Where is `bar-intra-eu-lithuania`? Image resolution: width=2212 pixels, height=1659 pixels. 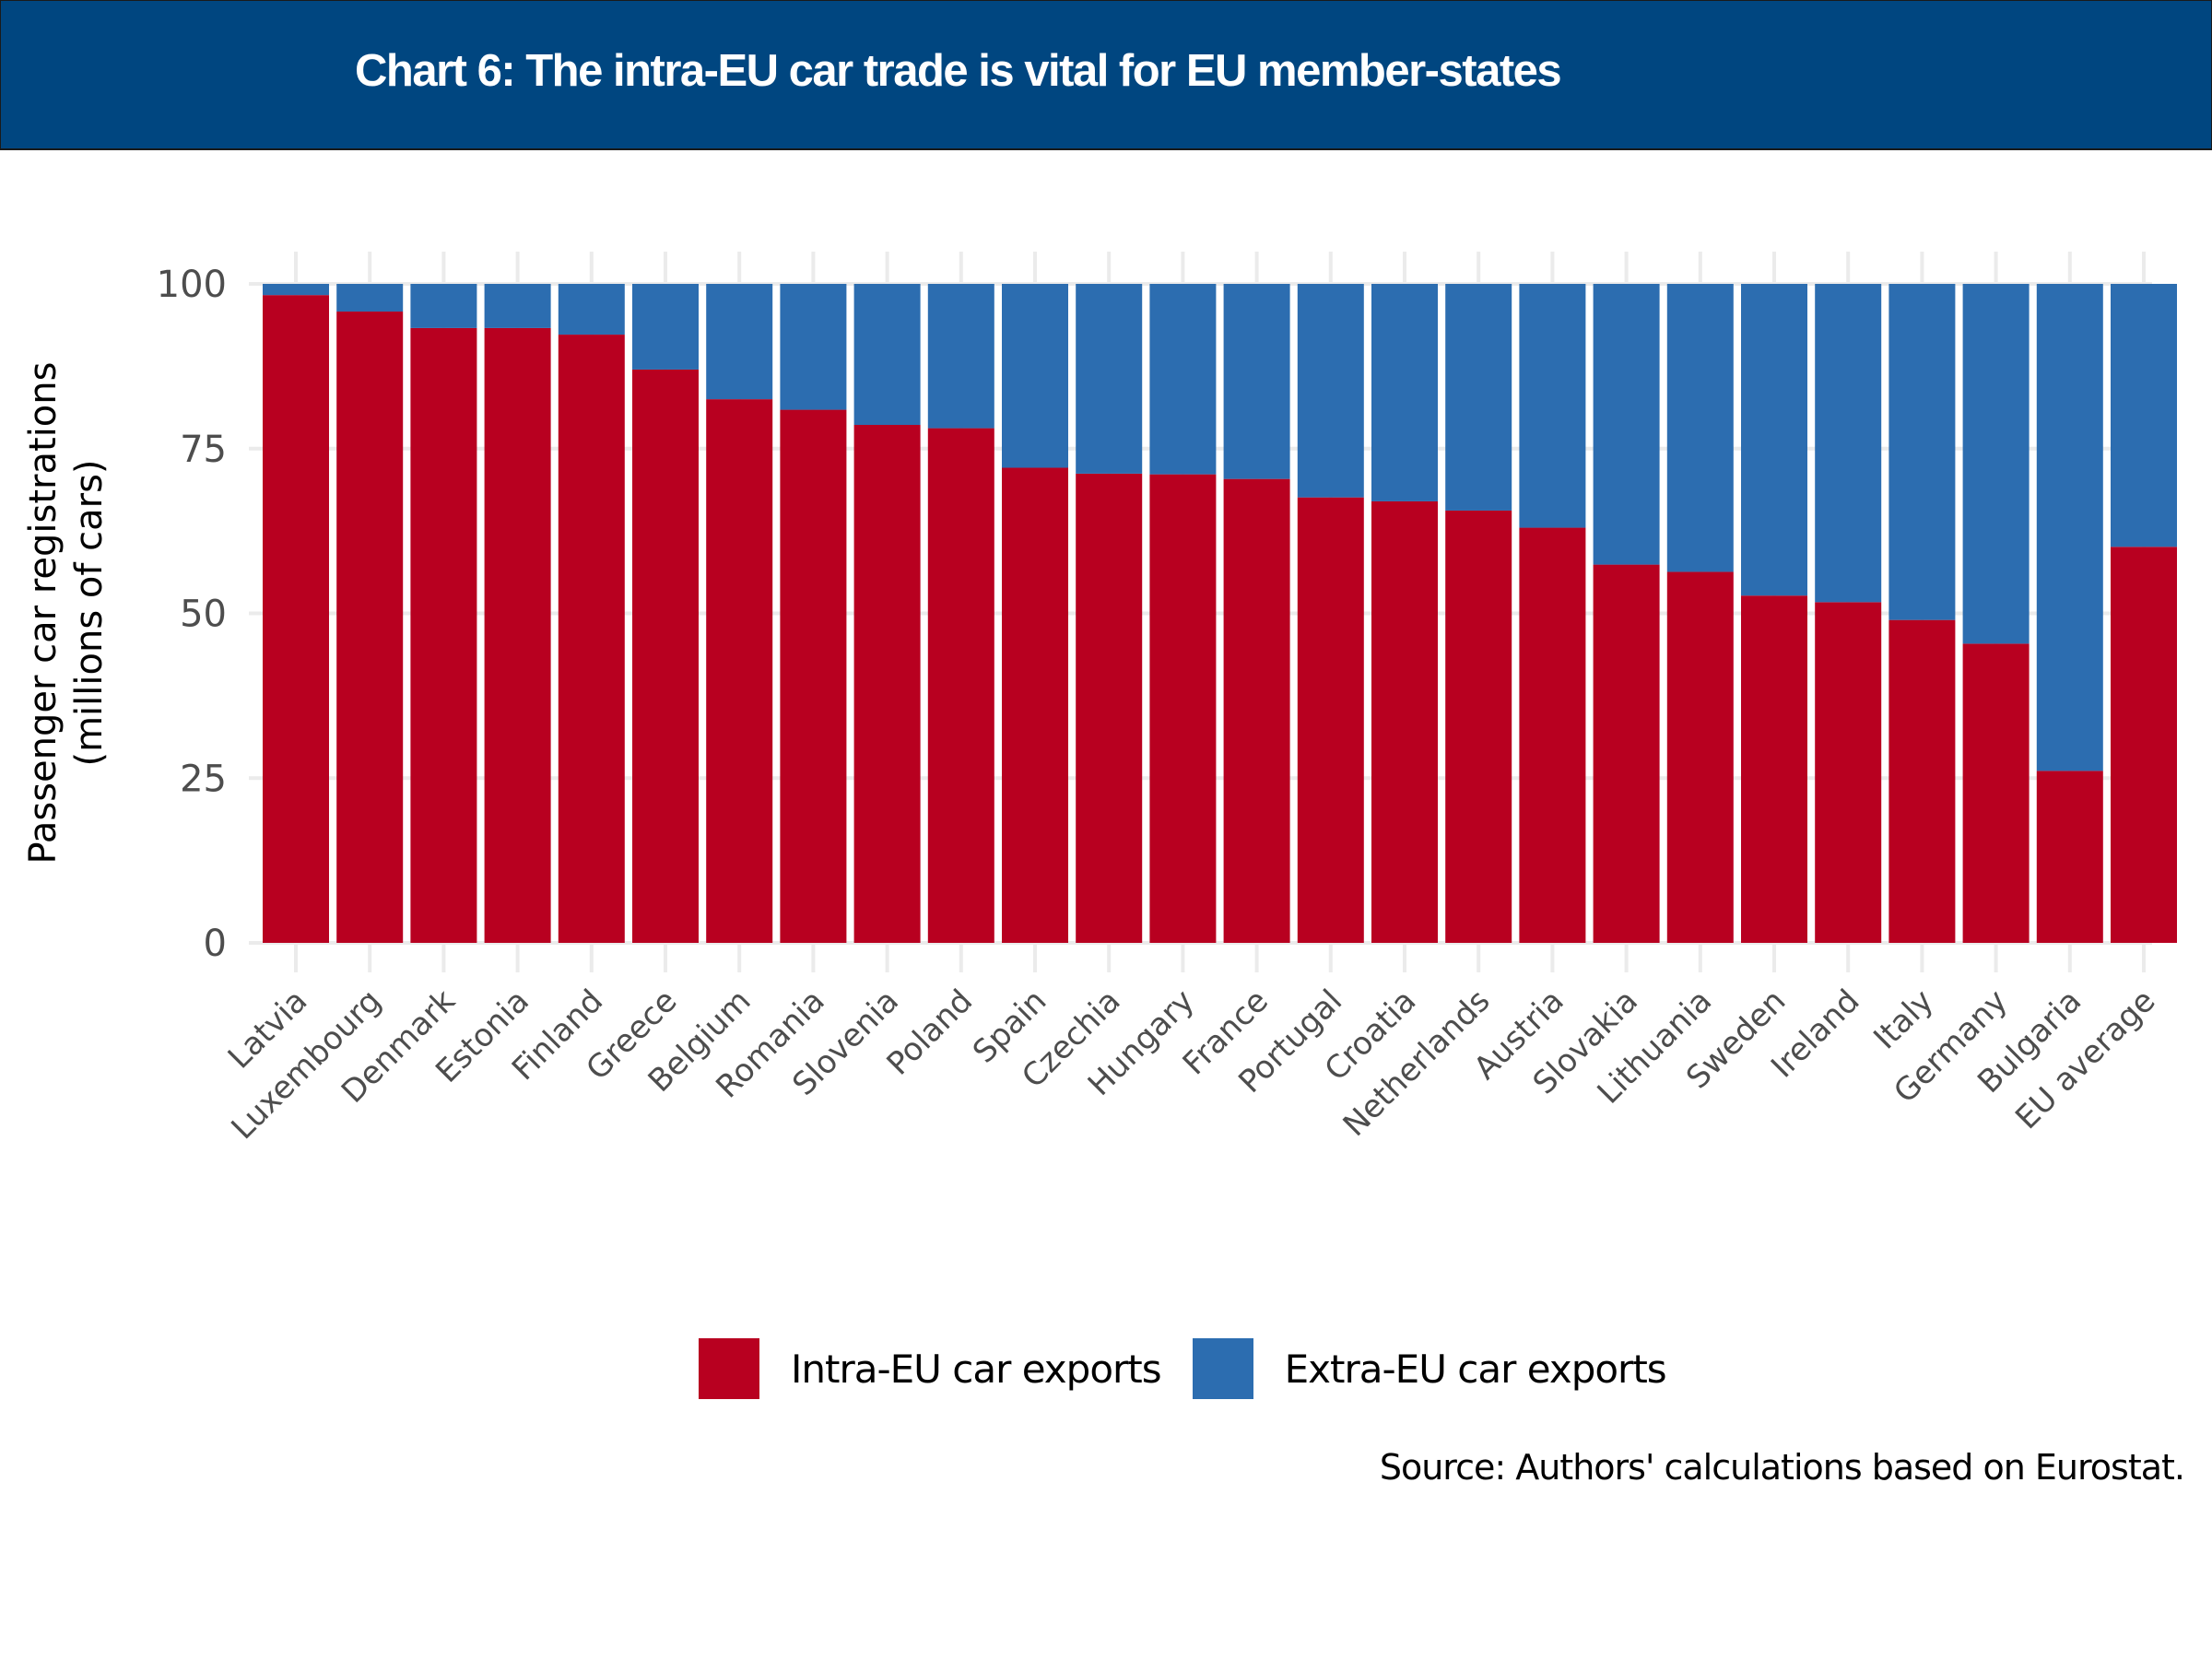 bar-intra-eu-lithuania is located at coordinates (1700, 757).